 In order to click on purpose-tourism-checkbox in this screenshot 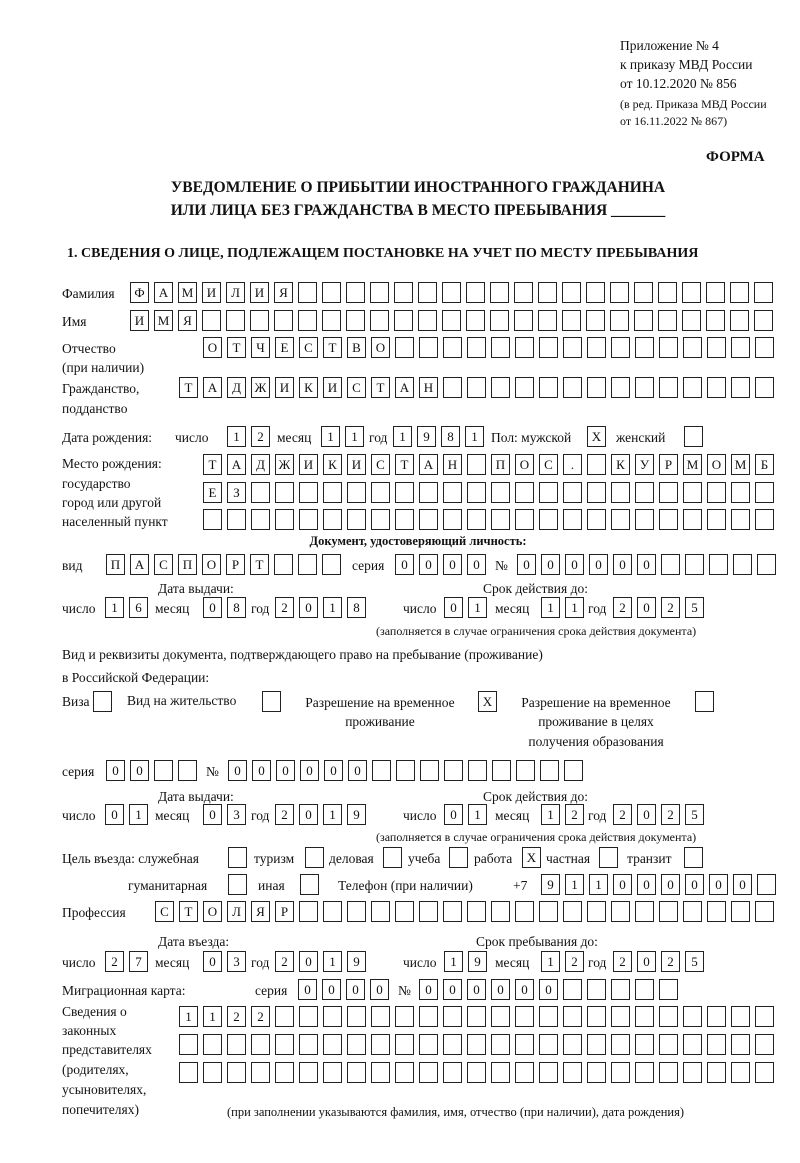, I will do `click(317, 858)`.